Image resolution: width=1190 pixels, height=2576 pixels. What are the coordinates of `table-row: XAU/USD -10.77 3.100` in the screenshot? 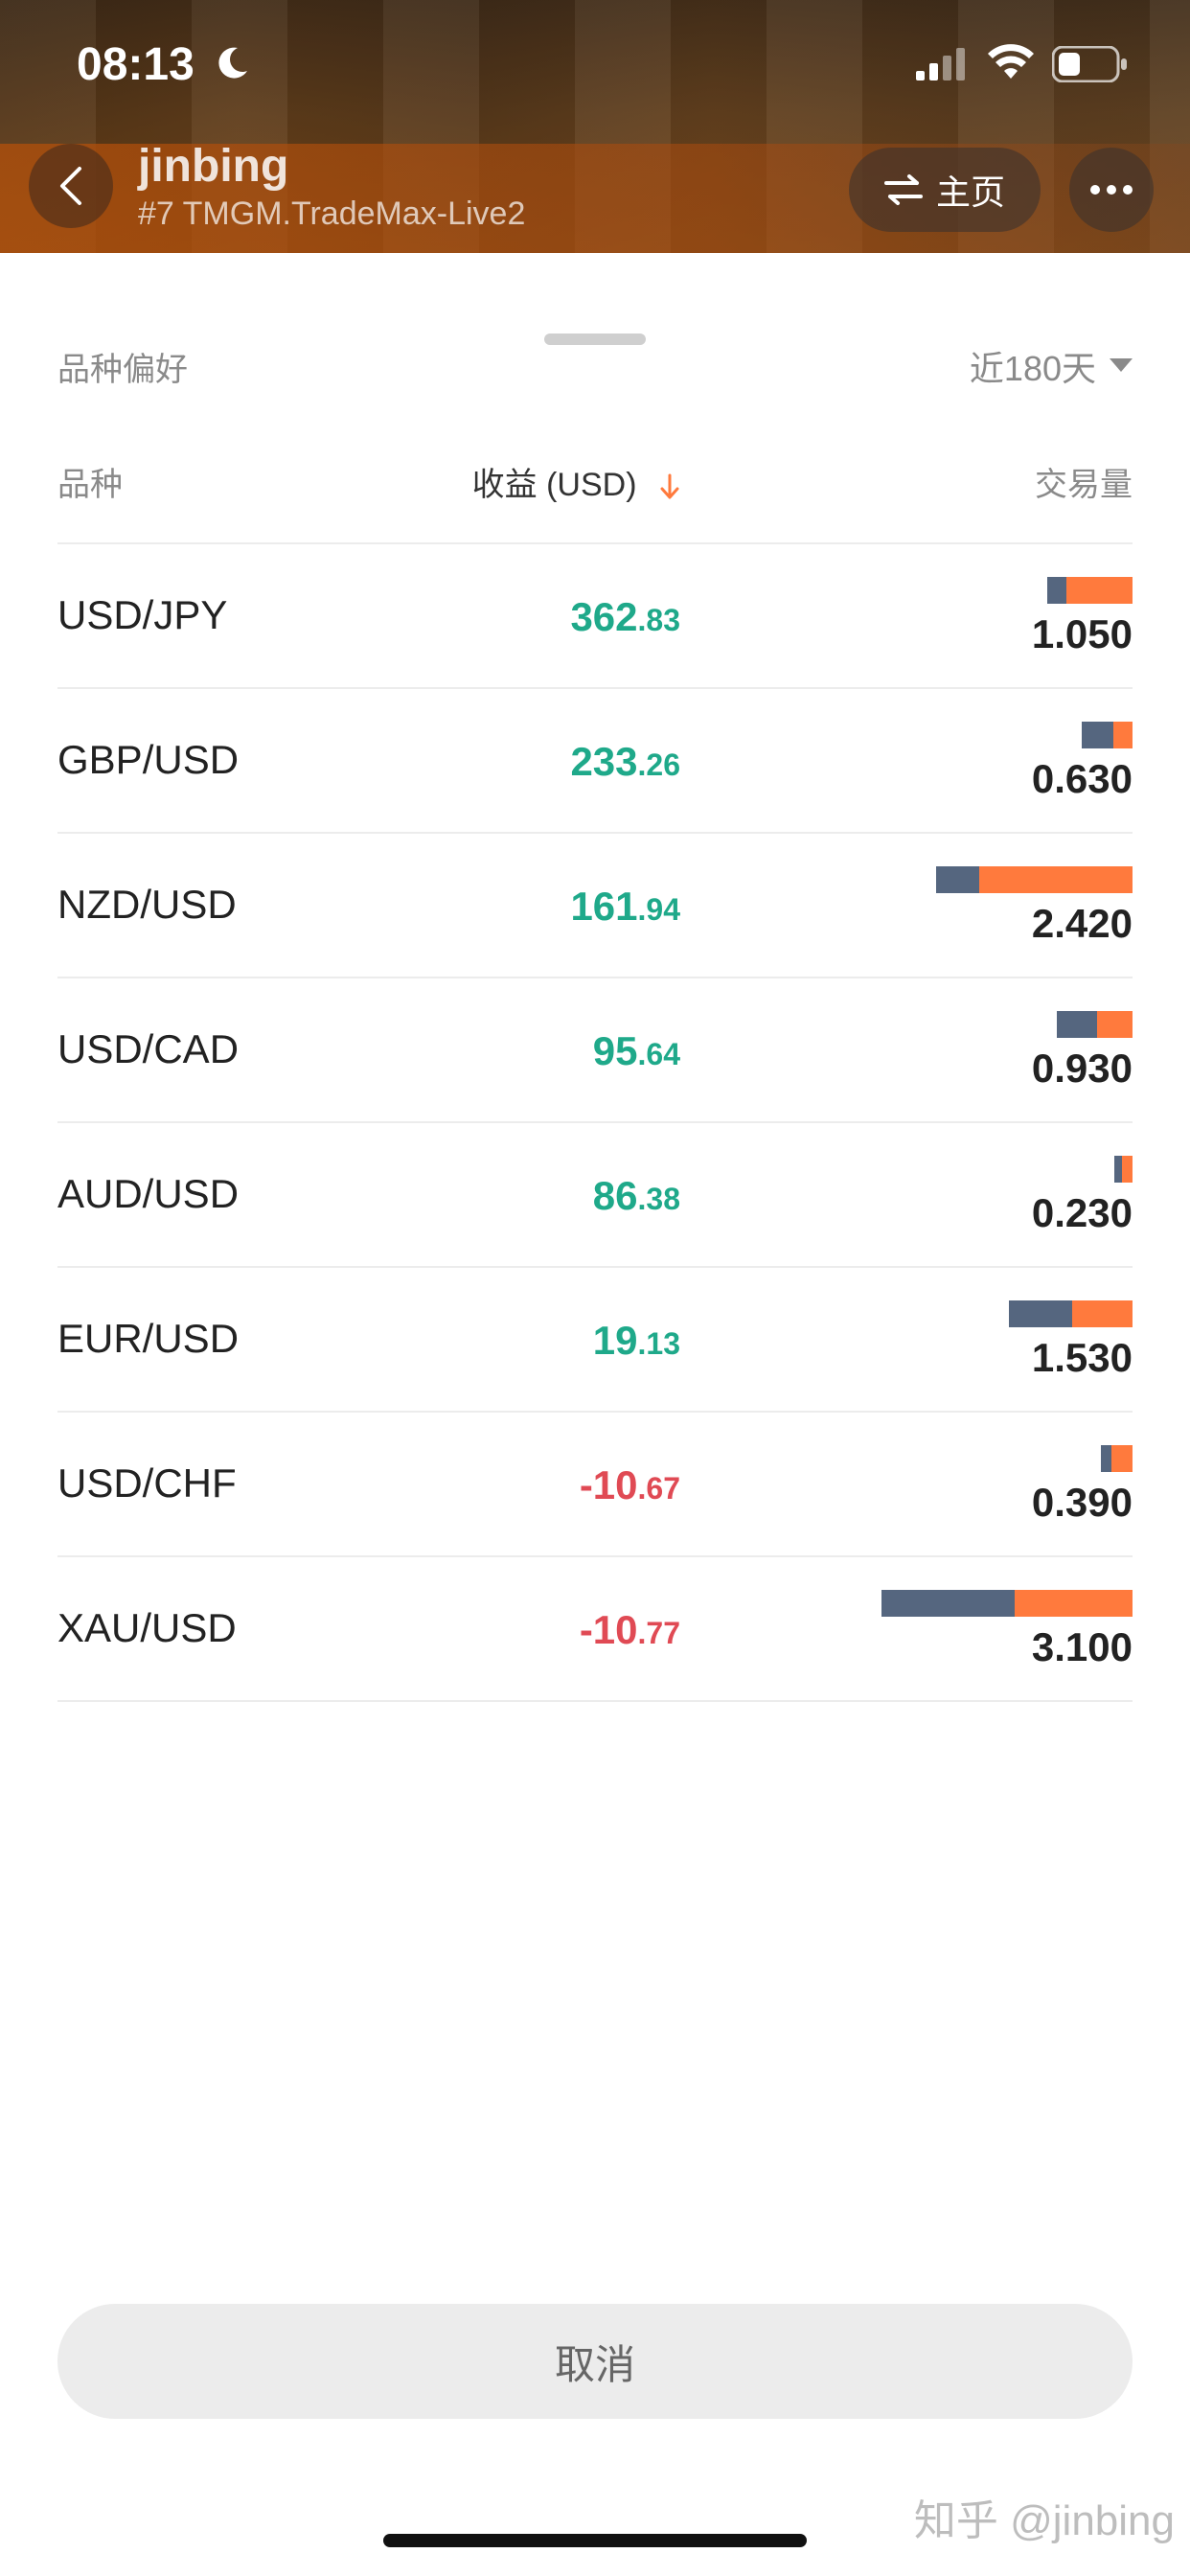 It's located at (595, 1628).